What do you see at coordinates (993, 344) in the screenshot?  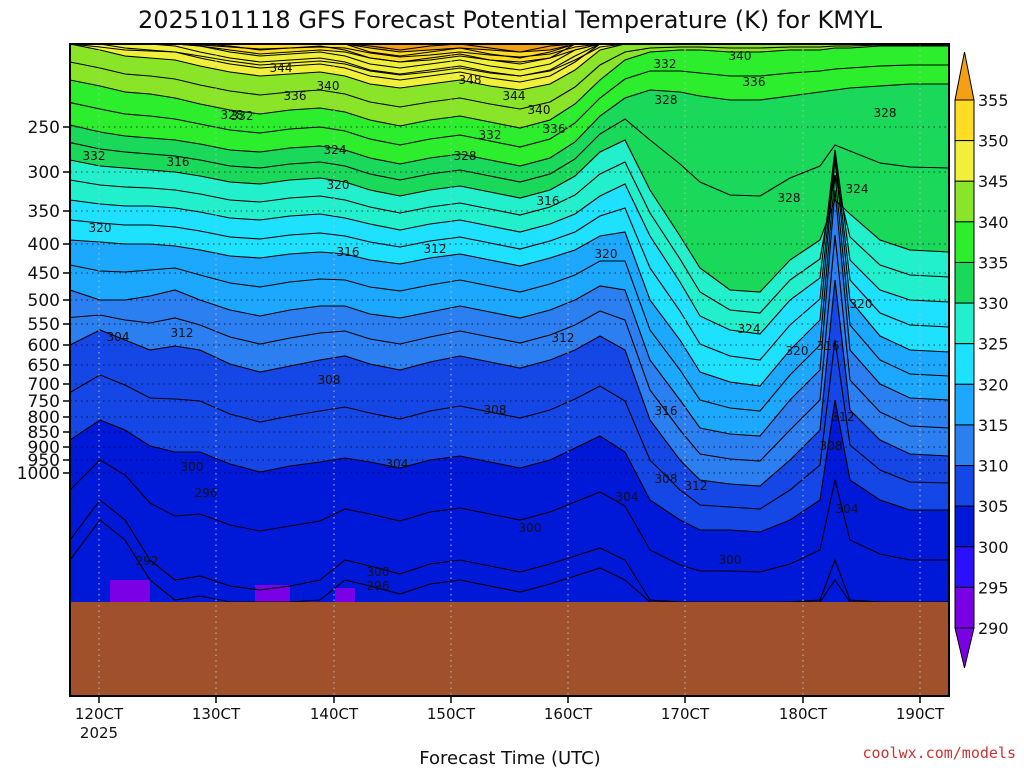 I see `colorbar-tick-label: 325` at bounding box center [993, 344].